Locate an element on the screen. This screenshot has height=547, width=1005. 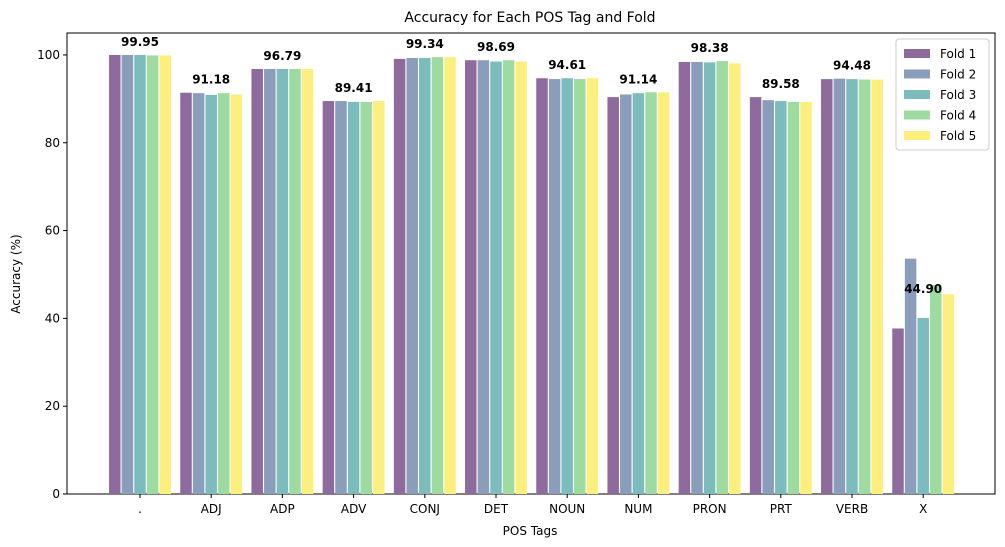
legend-label: Fold 3 is located at coordinates (958, 95).